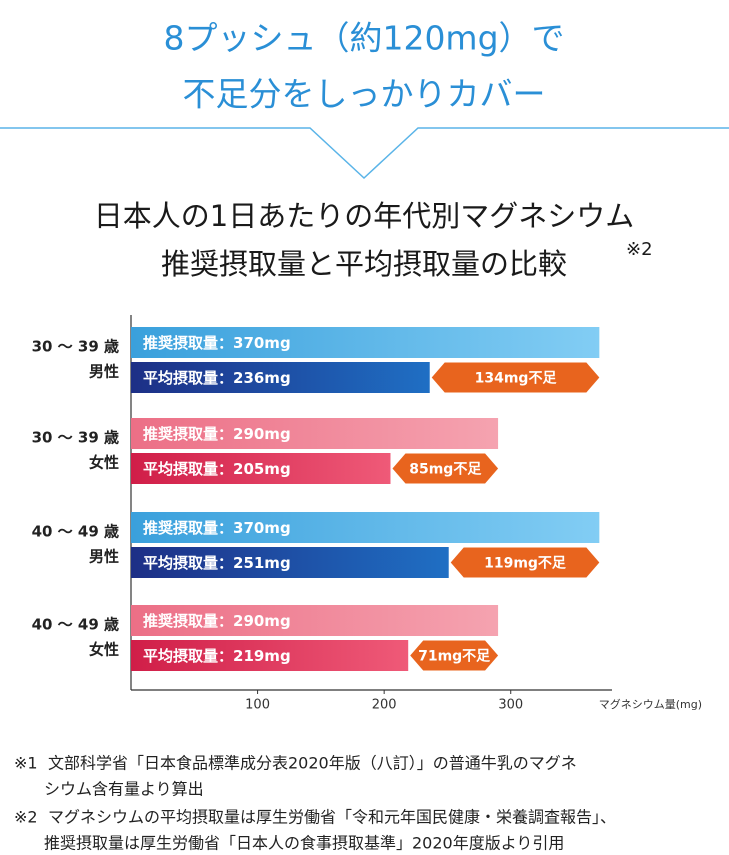  I want to click on header-line: 8プッシュ（約120mg）で, so click(363, 38).